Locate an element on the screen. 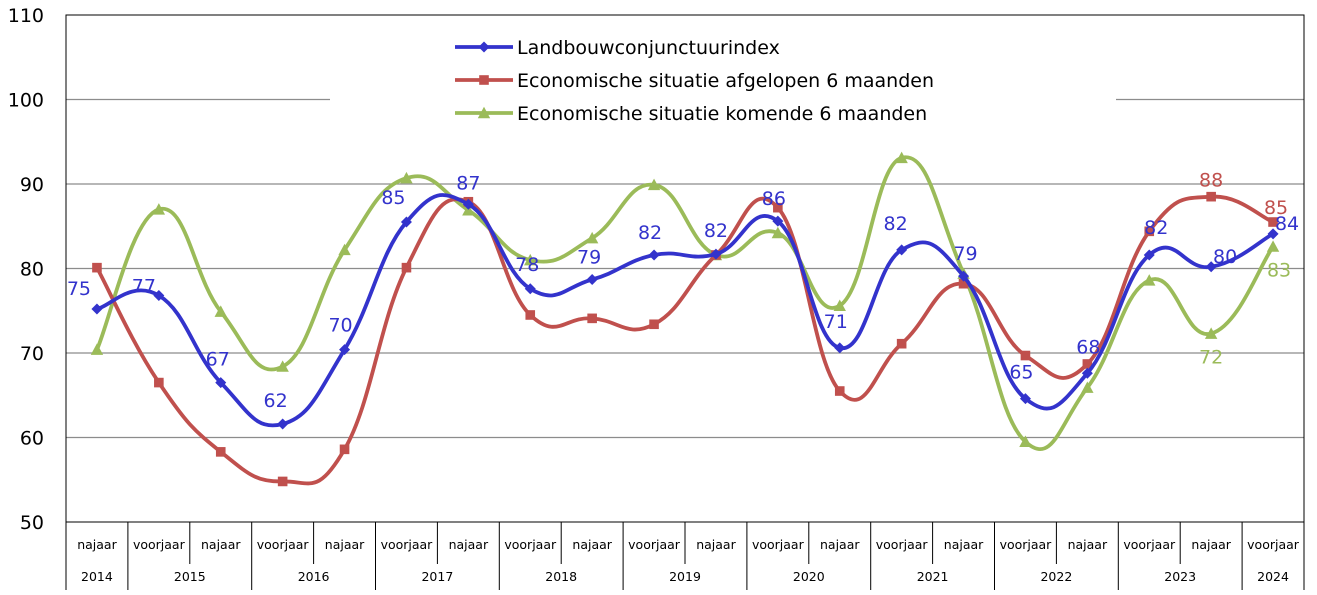 Image resolution: width=1317 pixels, height=595 pixels. y-tick-label: 90 is located at coordinates (32, 185).